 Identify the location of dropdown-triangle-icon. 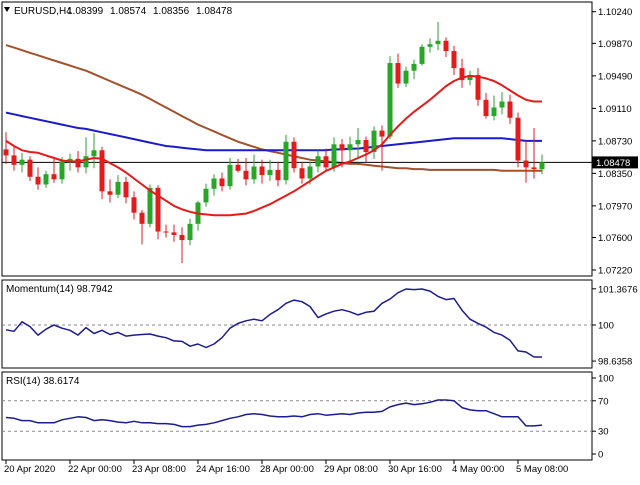
(7, 9).